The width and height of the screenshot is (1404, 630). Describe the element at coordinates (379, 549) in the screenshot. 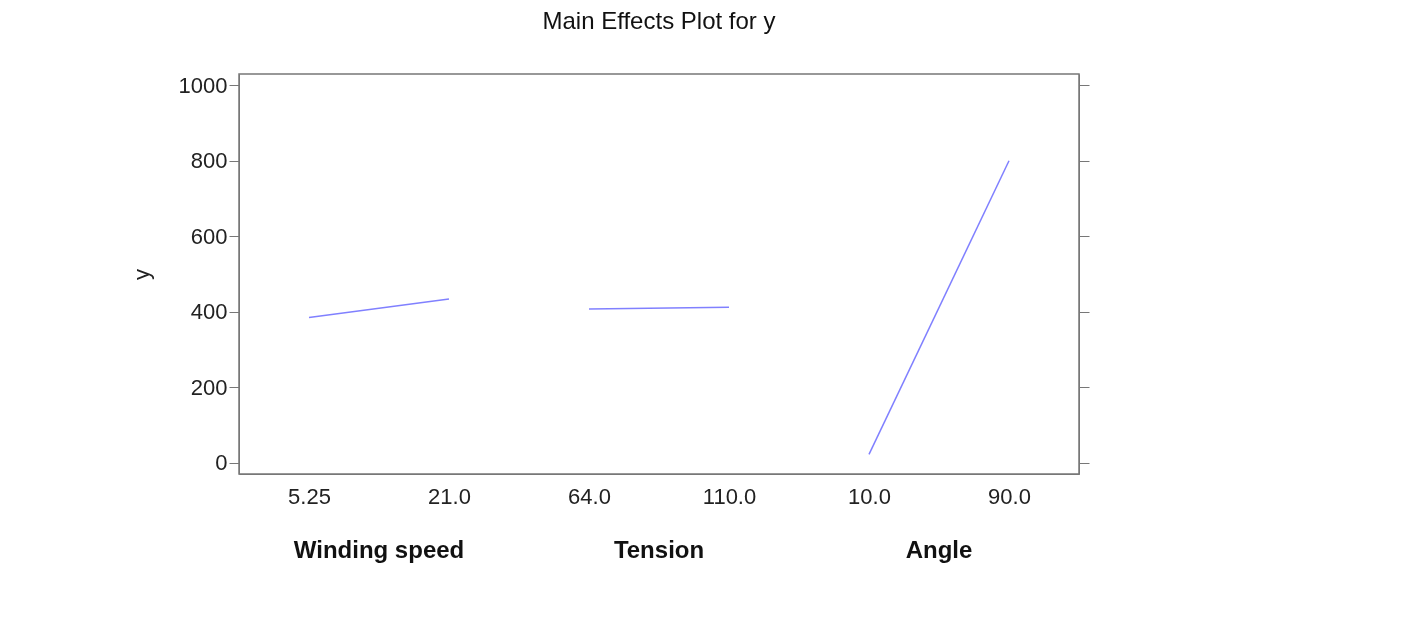

I see `text: Winding speed` at that location.